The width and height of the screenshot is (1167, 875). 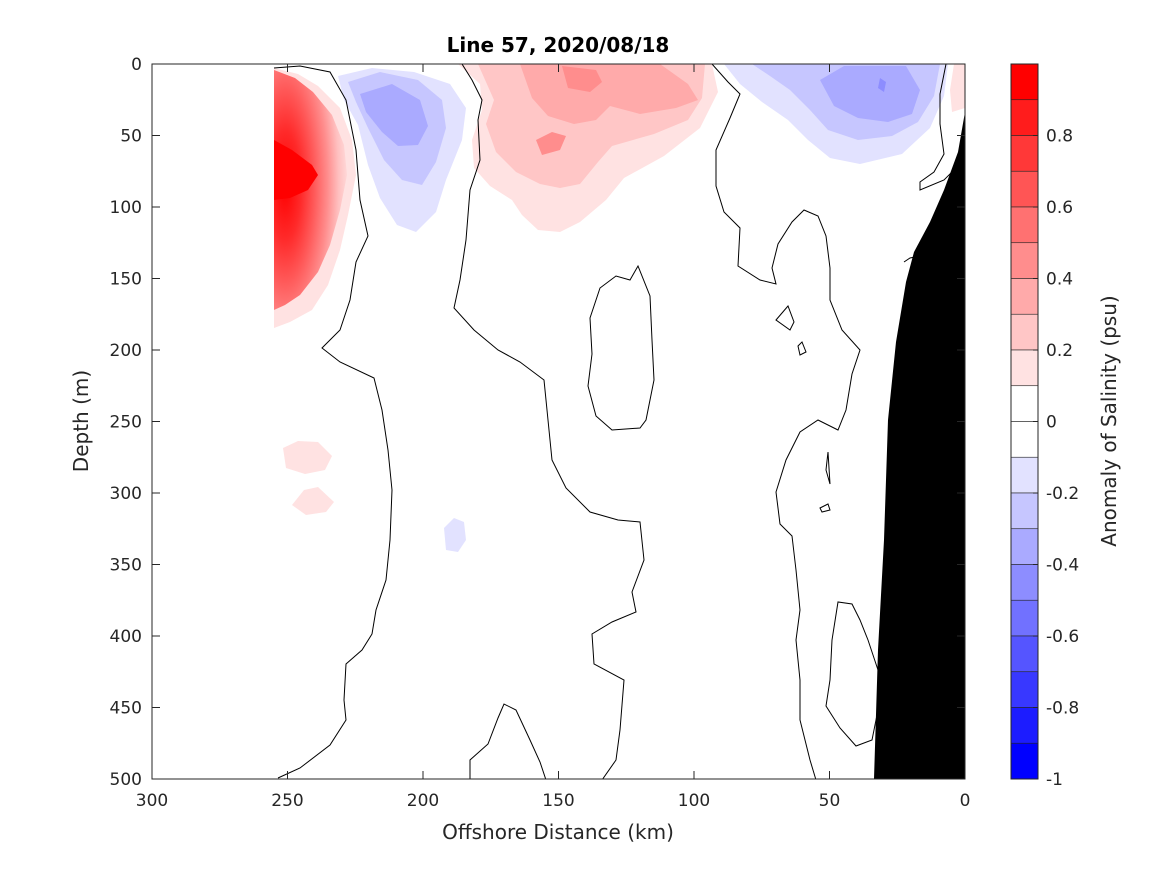 I want to click on x-tick-label: 100, so click(x=694, y=801).